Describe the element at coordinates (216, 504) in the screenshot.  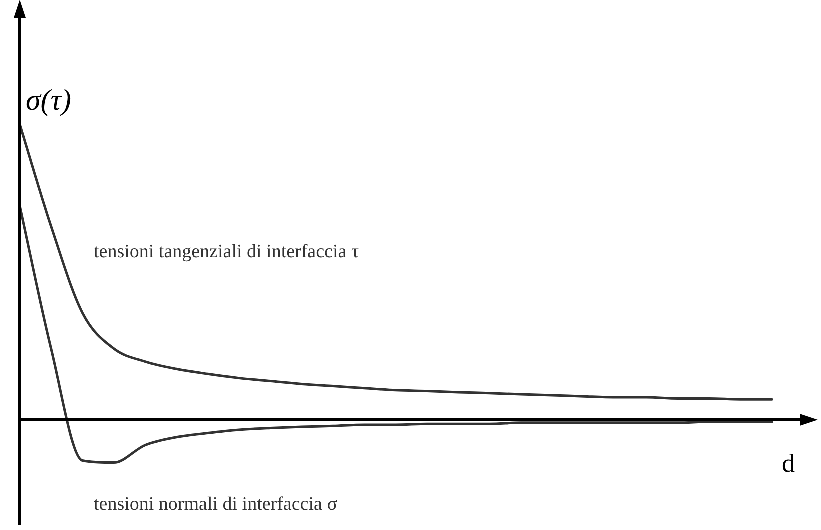
I see `series-label: tensioni normali di interfaccia σ` at that location.